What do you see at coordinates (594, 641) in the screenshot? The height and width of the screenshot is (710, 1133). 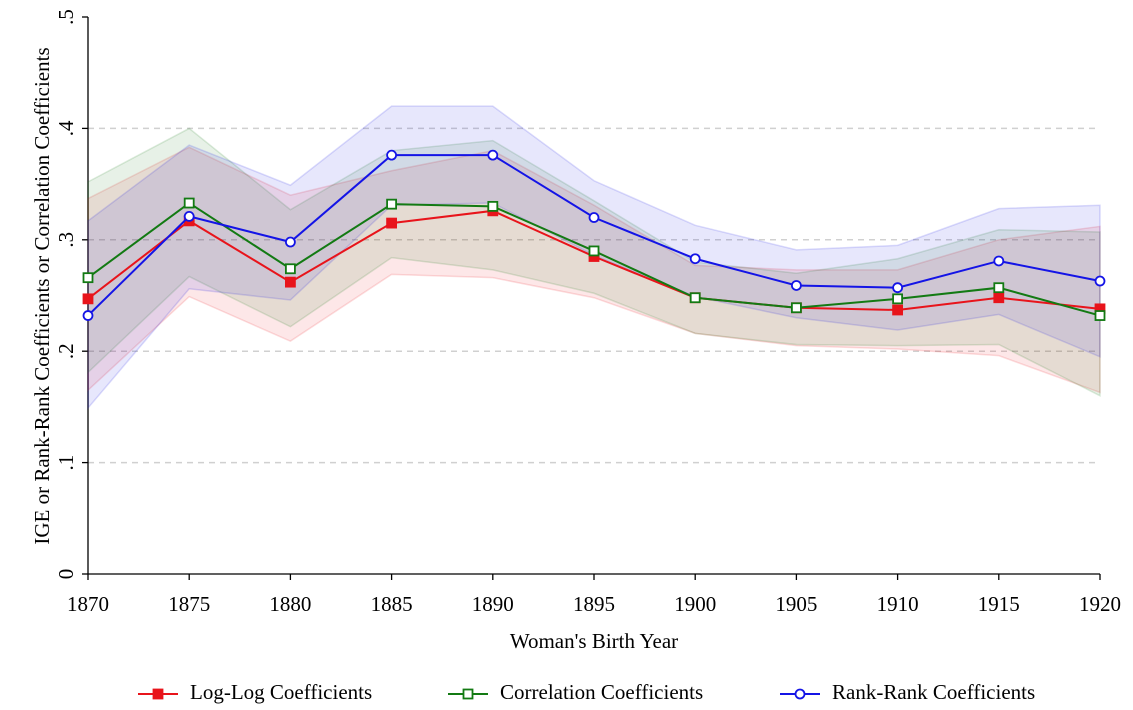 I see `x-axis-title: Woman's Birth Year` at bounding box center [594, 641].